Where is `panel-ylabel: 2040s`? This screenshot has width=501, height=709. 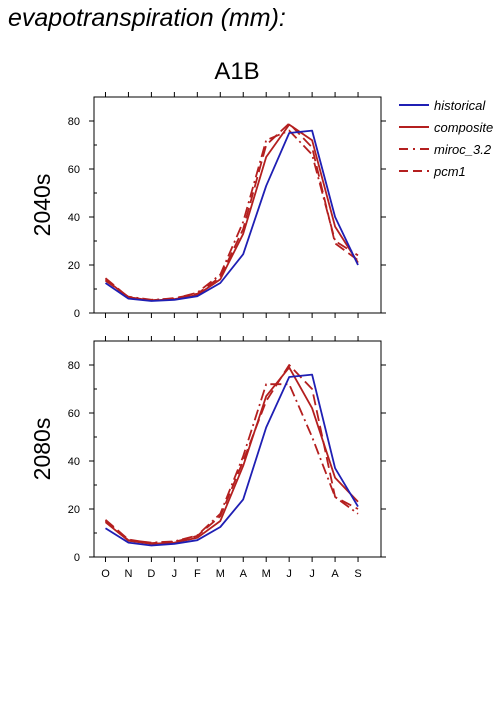
panel-ylabel: 2040s is located at coordinates (42, 205).